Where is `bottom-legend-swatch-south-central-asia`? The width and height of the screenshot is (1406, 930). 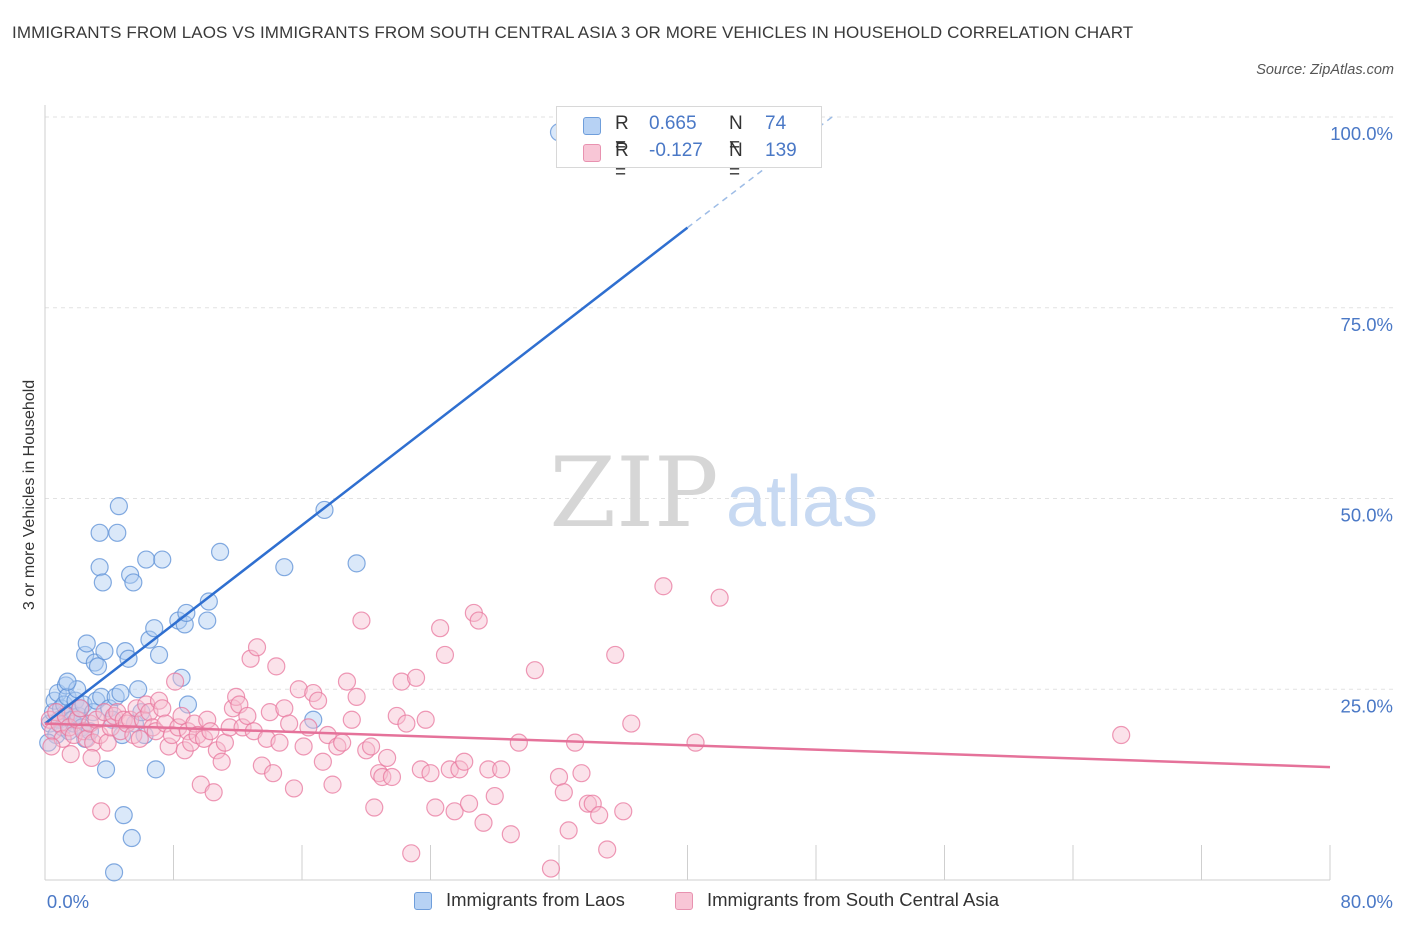 bottom-legend-swatch-south-central-asia is located at coordinates (684, 901).